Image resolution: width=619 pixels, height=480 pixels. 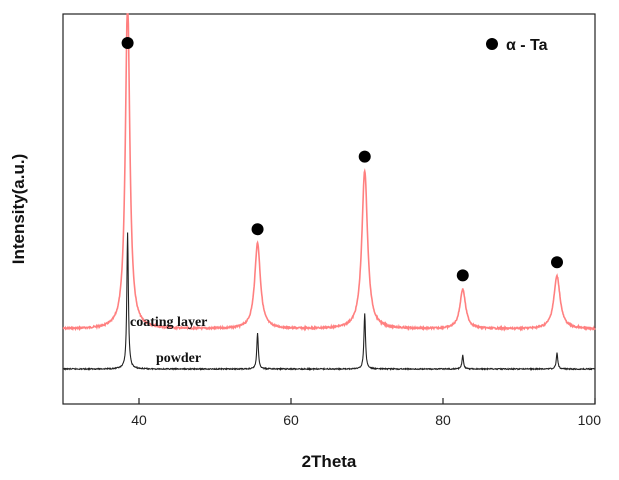 What do you see at coordinates (139, 420) in the screenshot?
I see `x-tick-label-40: 40` at bounding box center [139, 420].